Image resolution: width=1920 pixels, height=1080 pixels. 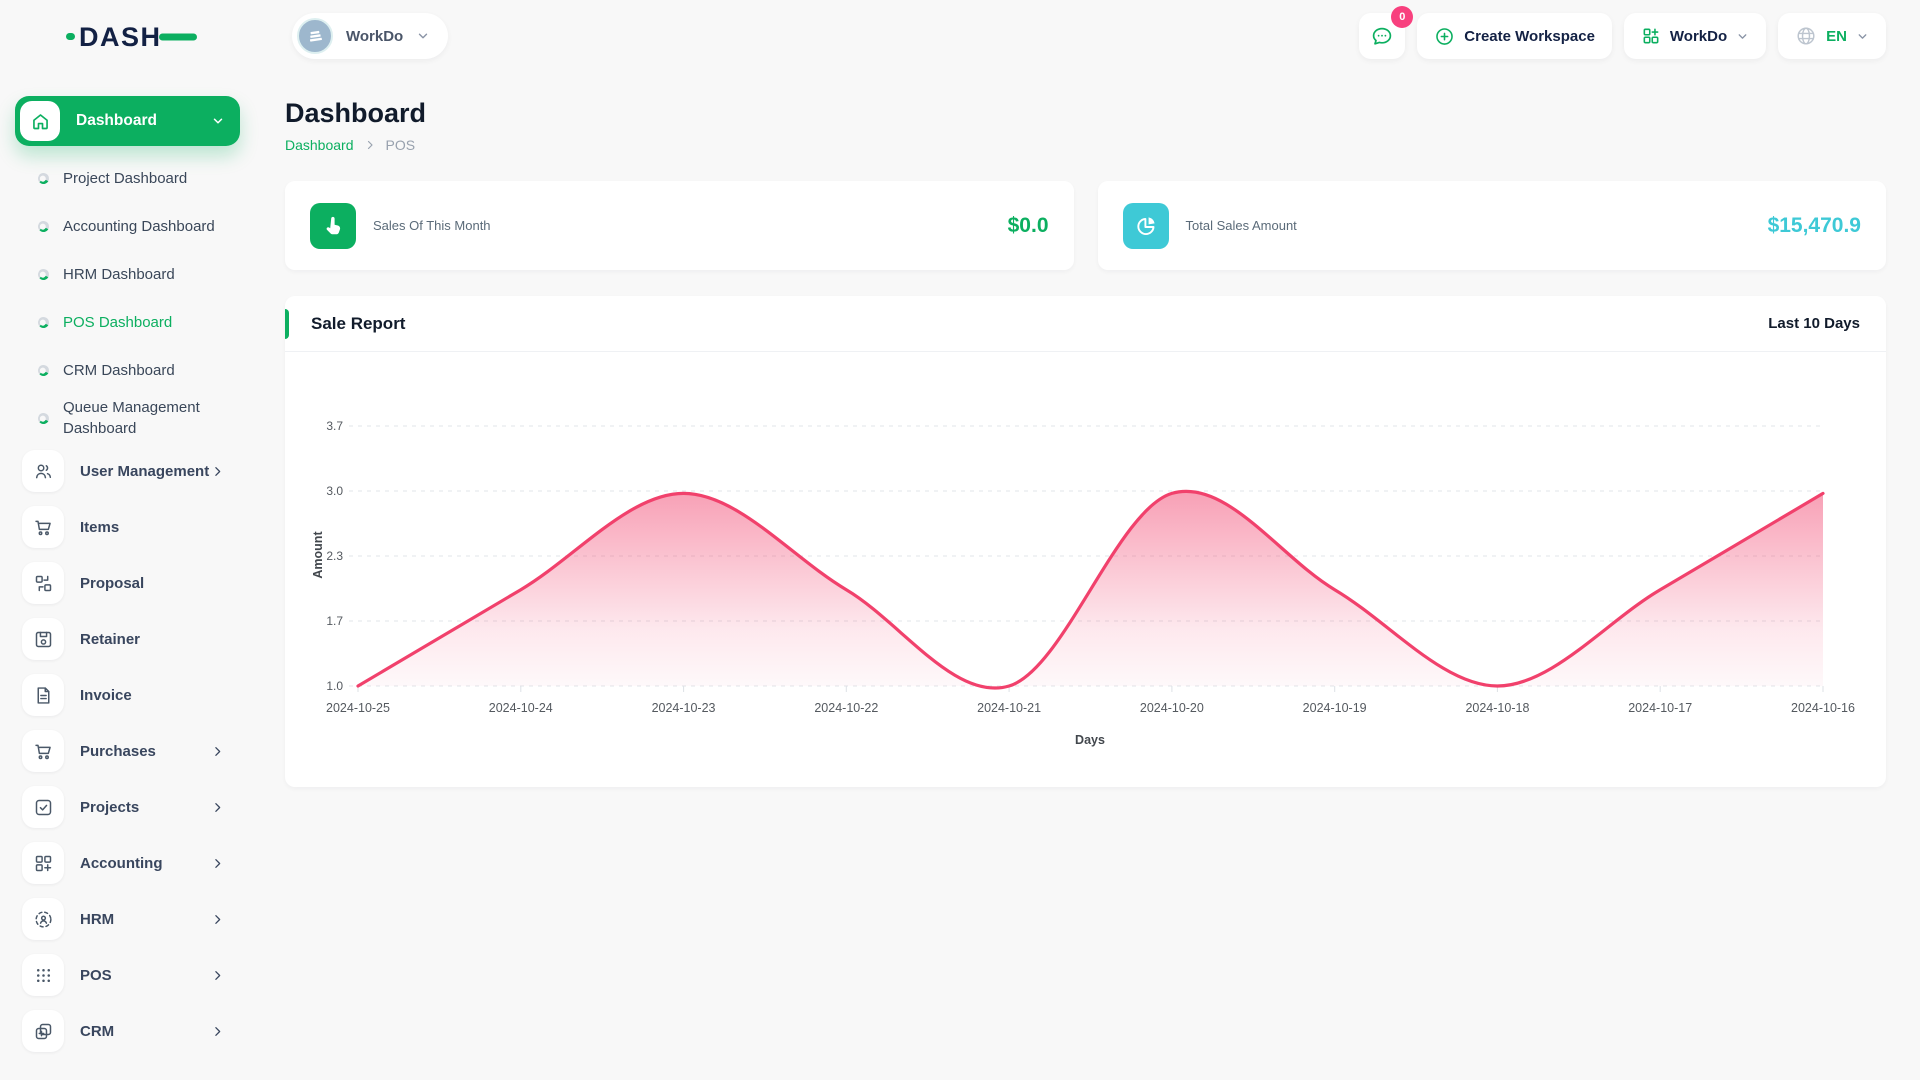 I want to click on sidebar-item-user-management: User Management, so click(x=131, y=471).